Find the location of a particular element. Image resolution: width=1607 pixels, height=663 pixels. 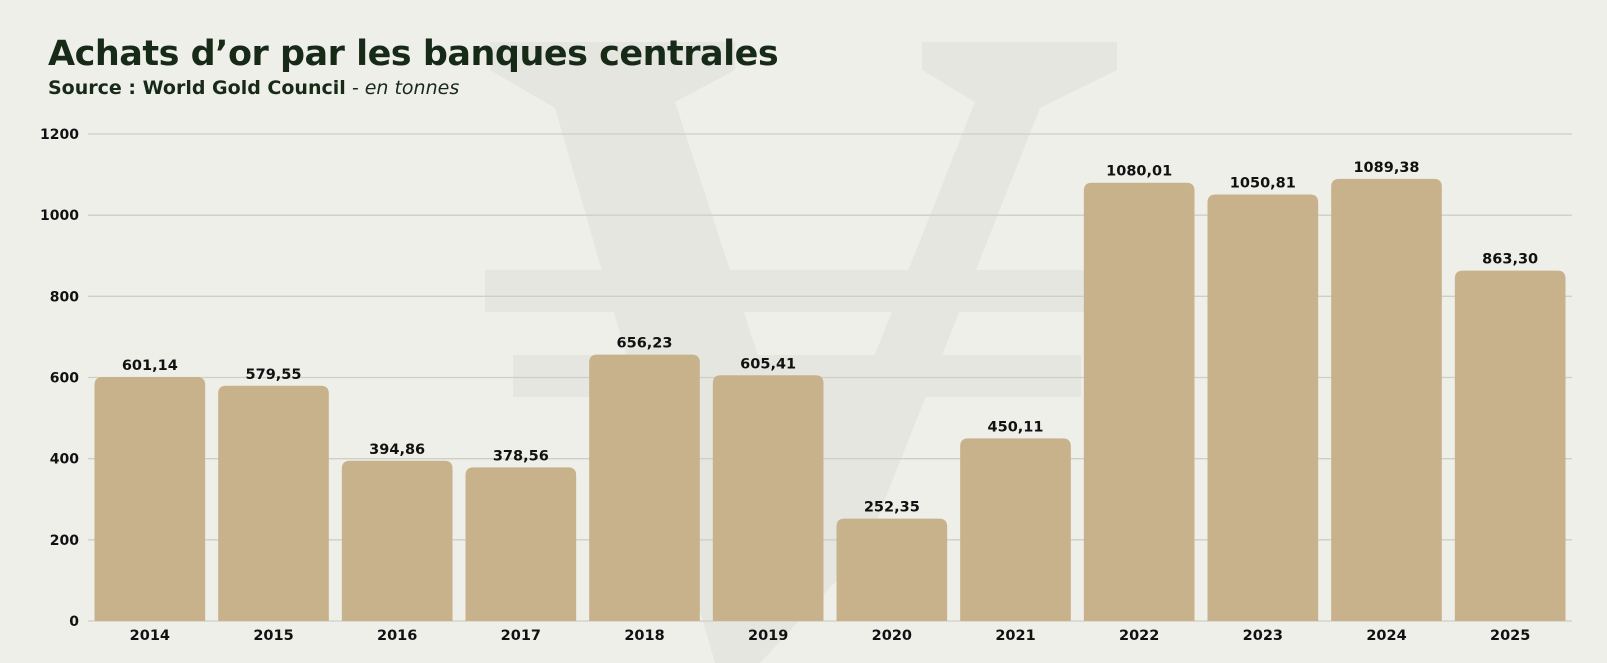

x-tick-label: 2020 is located at coordinates (892, 636).